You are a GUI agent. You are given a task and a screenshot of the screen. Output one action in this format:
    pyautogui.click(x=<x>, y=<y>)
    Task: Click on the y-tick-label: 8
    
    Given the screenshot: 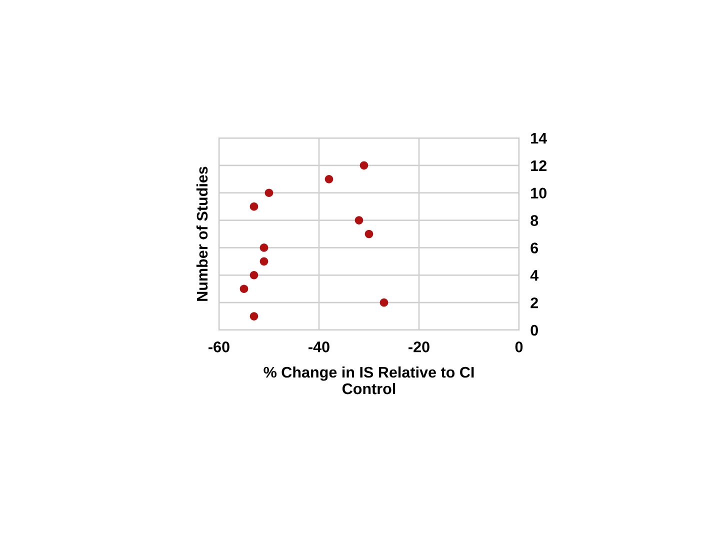 What is the action you would take?
    pyautogui.click(x=534, y=220)
    